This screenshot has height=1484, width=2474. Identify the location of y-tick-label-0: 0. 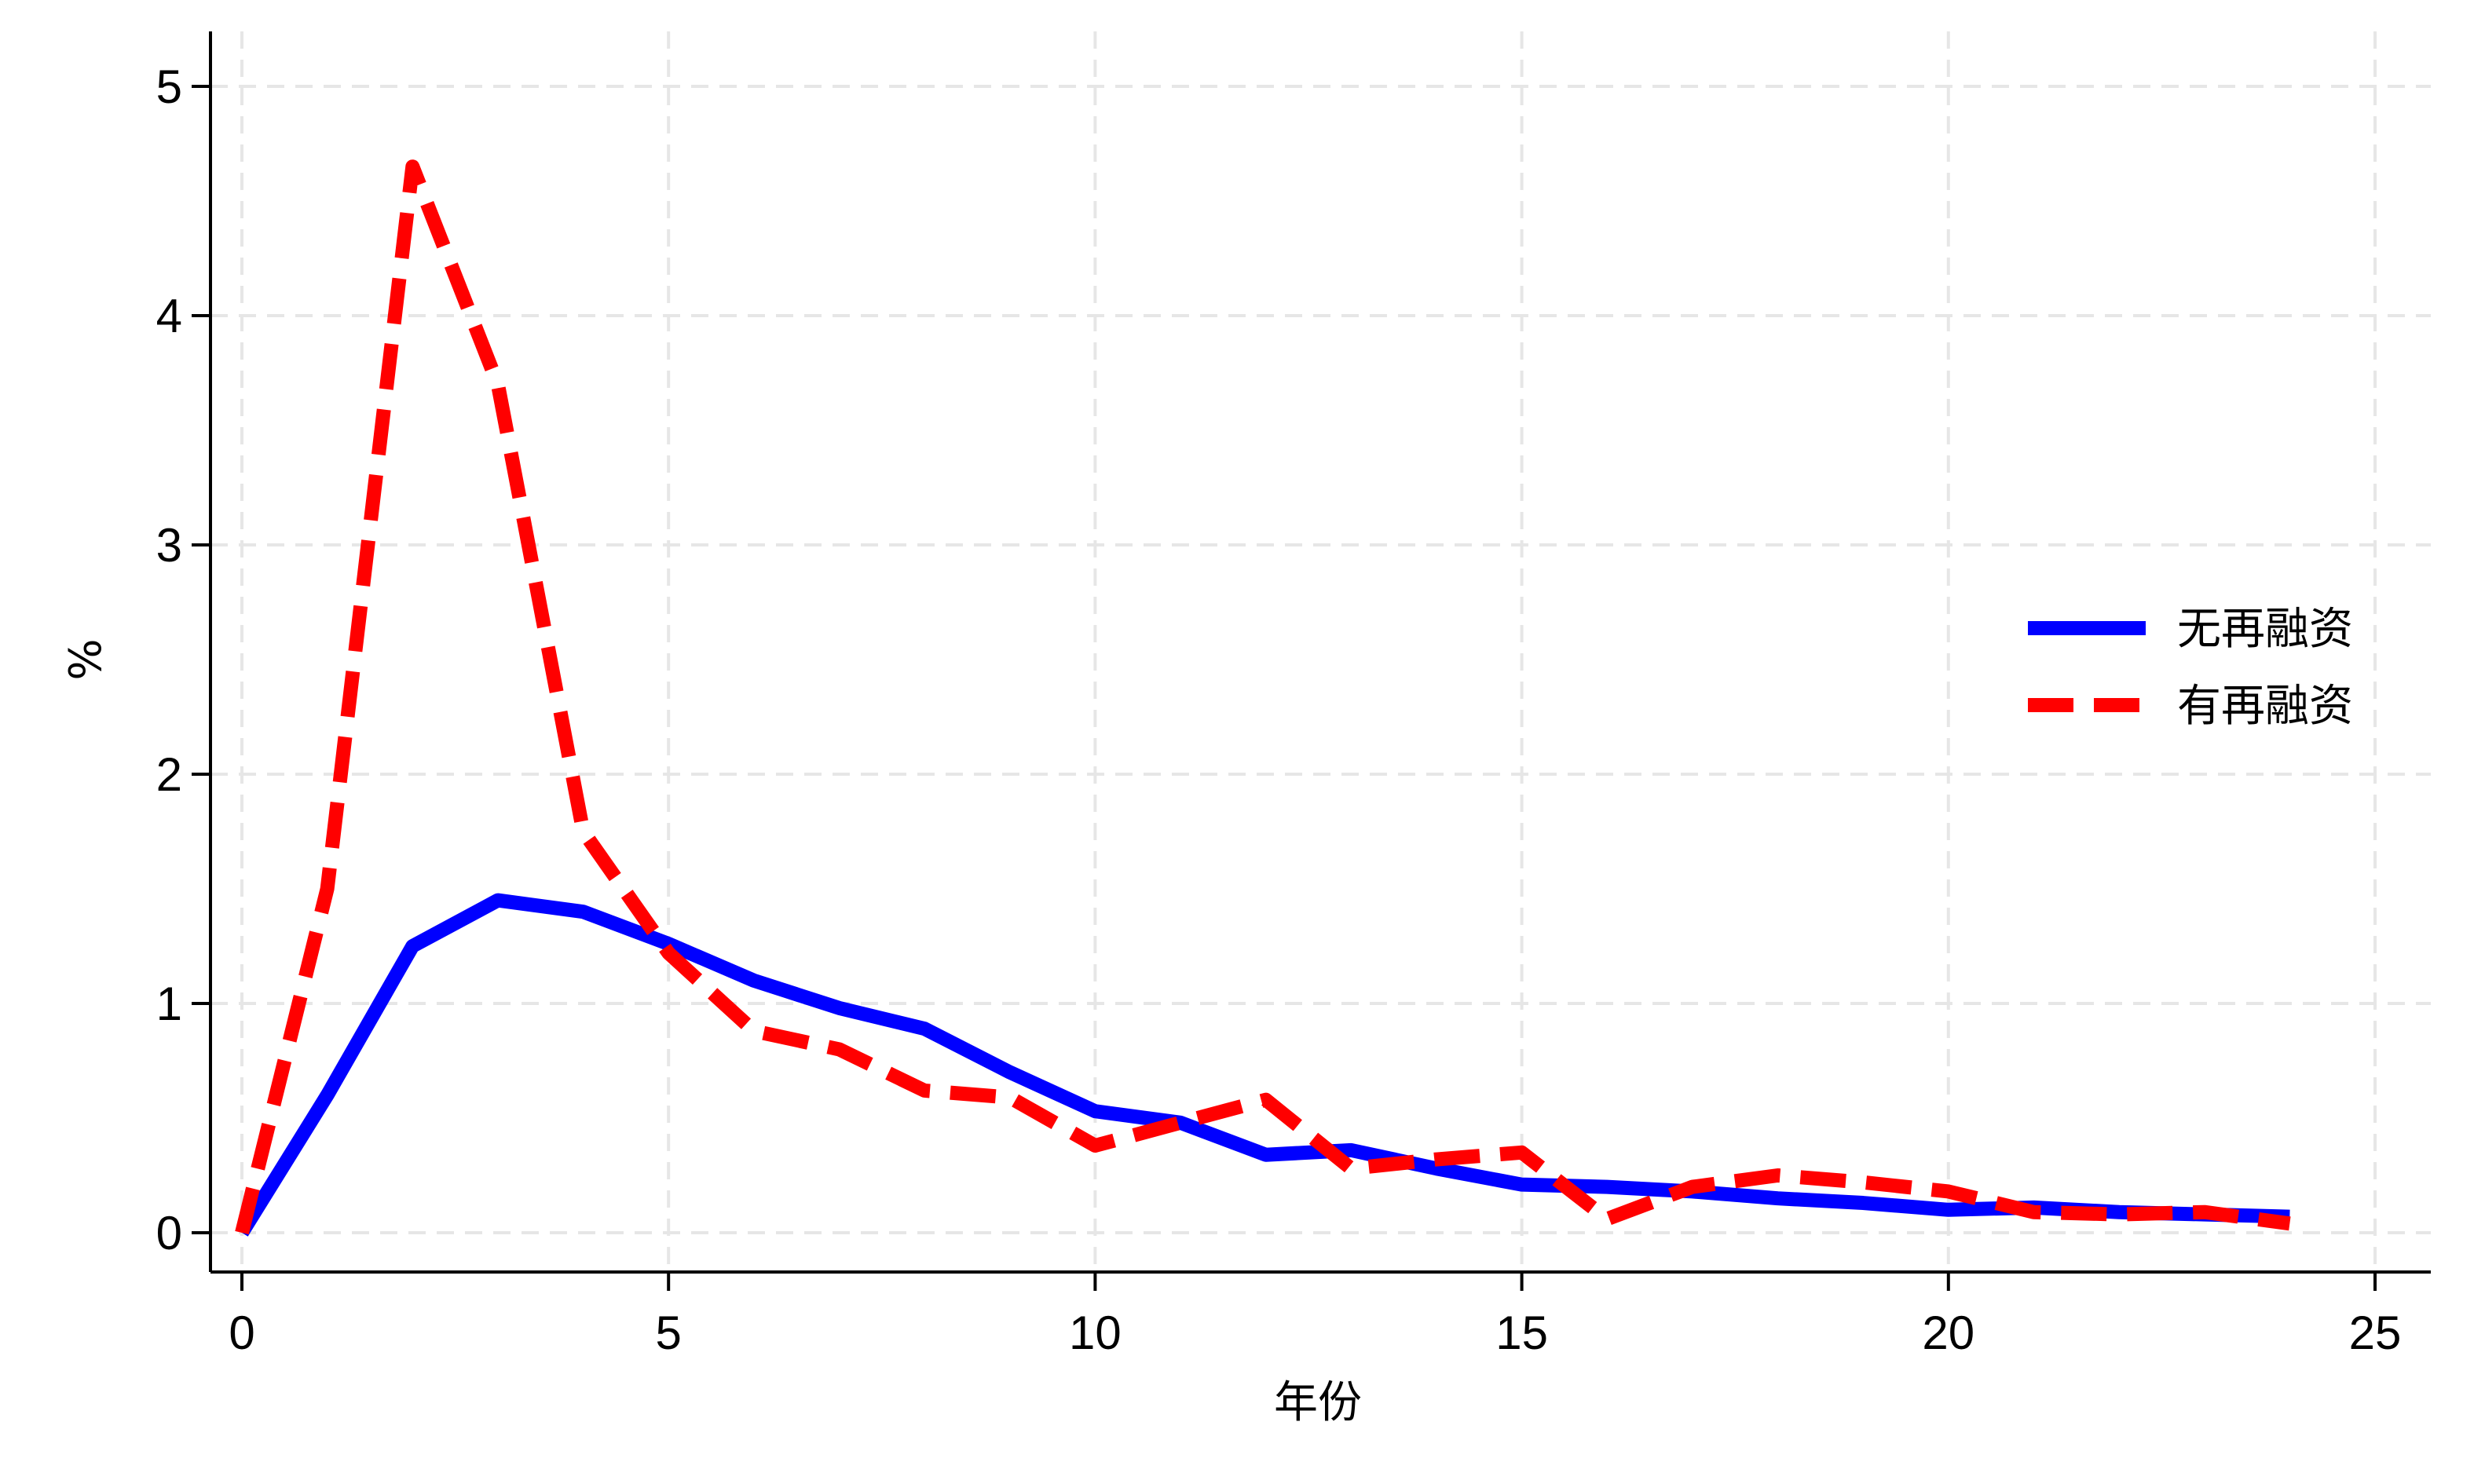
(169, 1233).